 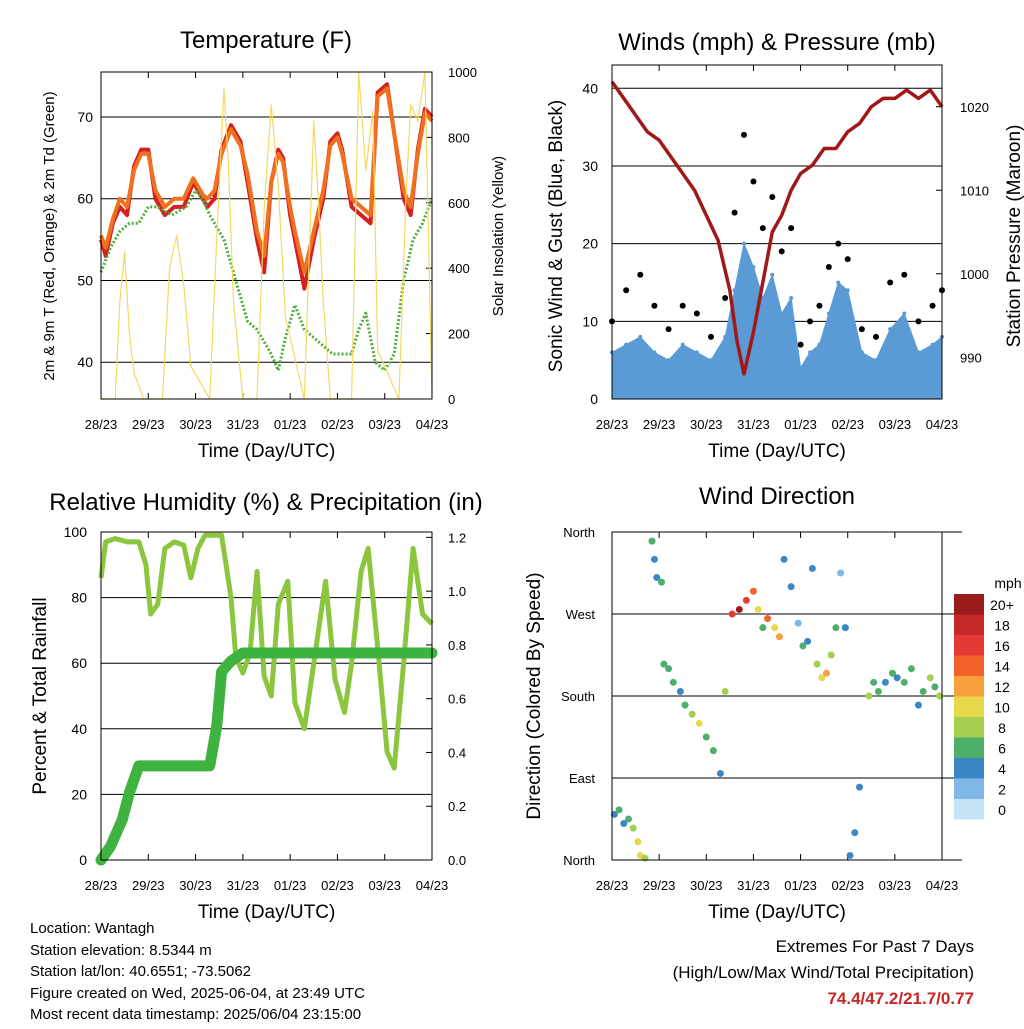 I want to click on y-tick-label: 70, so click(x=85, y=117).